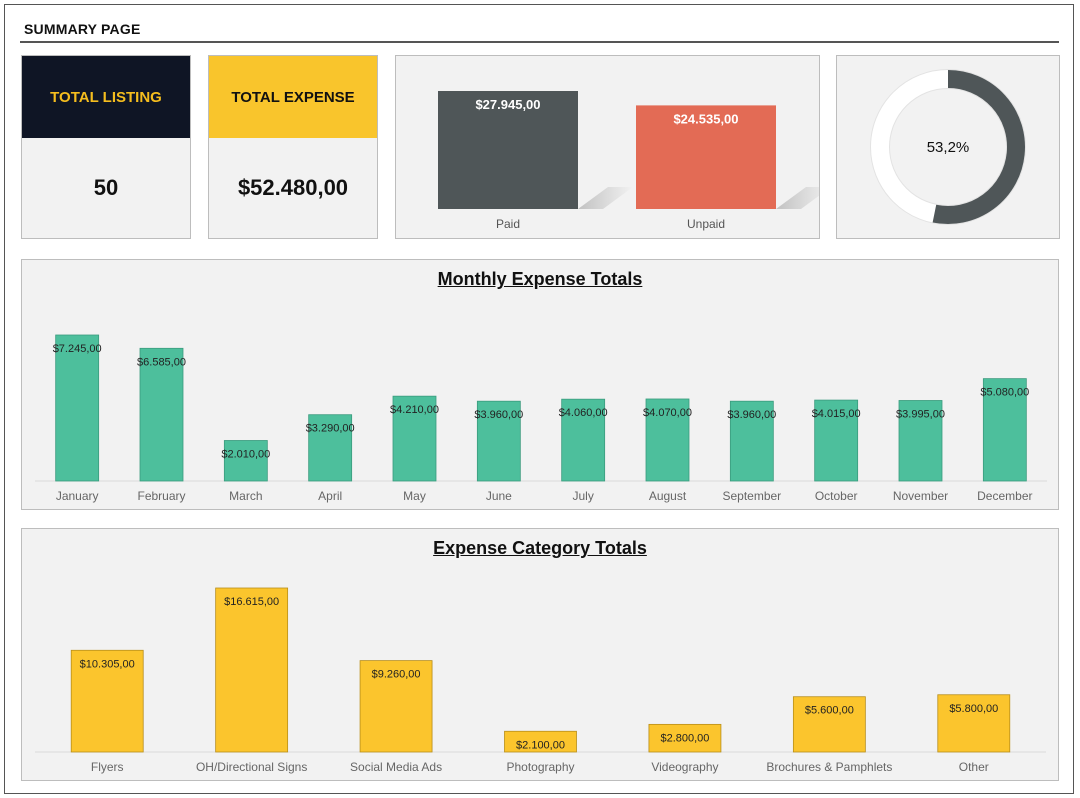 This screenshot has height=798, width=1080. What do you see at coordinates (751, 496) in the screenshot?
I see `x-tick-label: September` at bounding box center [751, 496].